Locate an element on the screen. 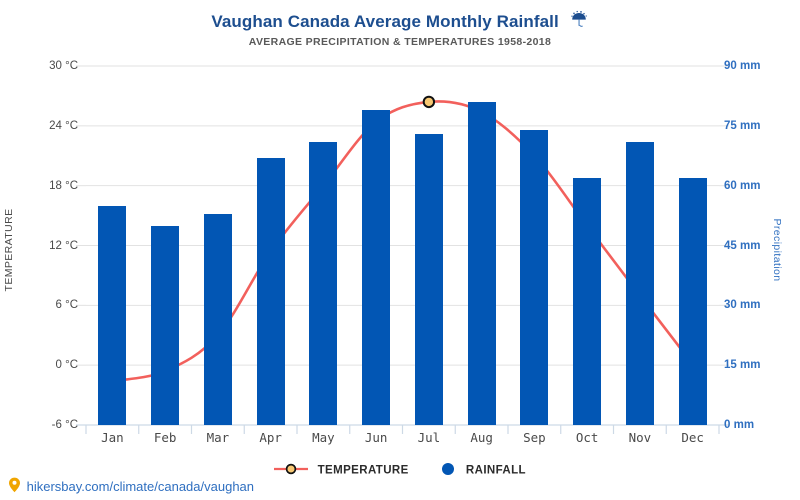 The image size is (800, 500). month-label: Aug is located at coordinates (481, 437).